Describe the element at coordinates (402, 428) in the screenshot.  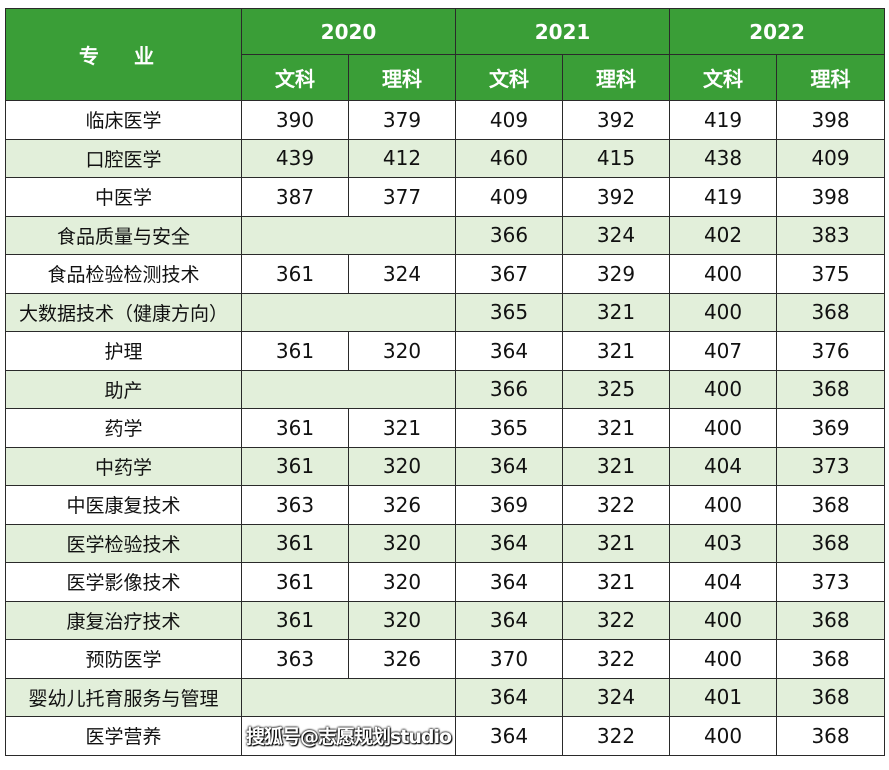
I see `score-cell-2020-science: 321` at that location.